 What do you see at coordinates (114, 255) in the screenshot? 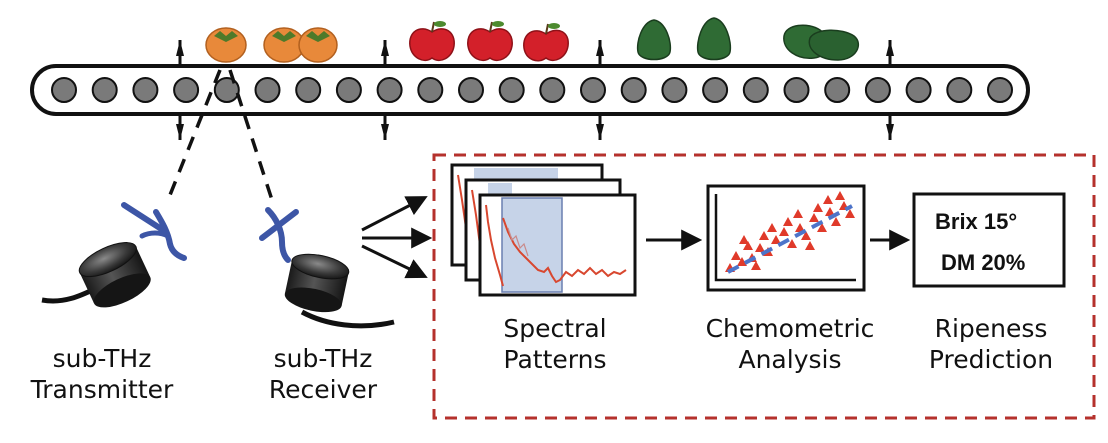
I see `transmitter-device` at bounding box center [114, 255].